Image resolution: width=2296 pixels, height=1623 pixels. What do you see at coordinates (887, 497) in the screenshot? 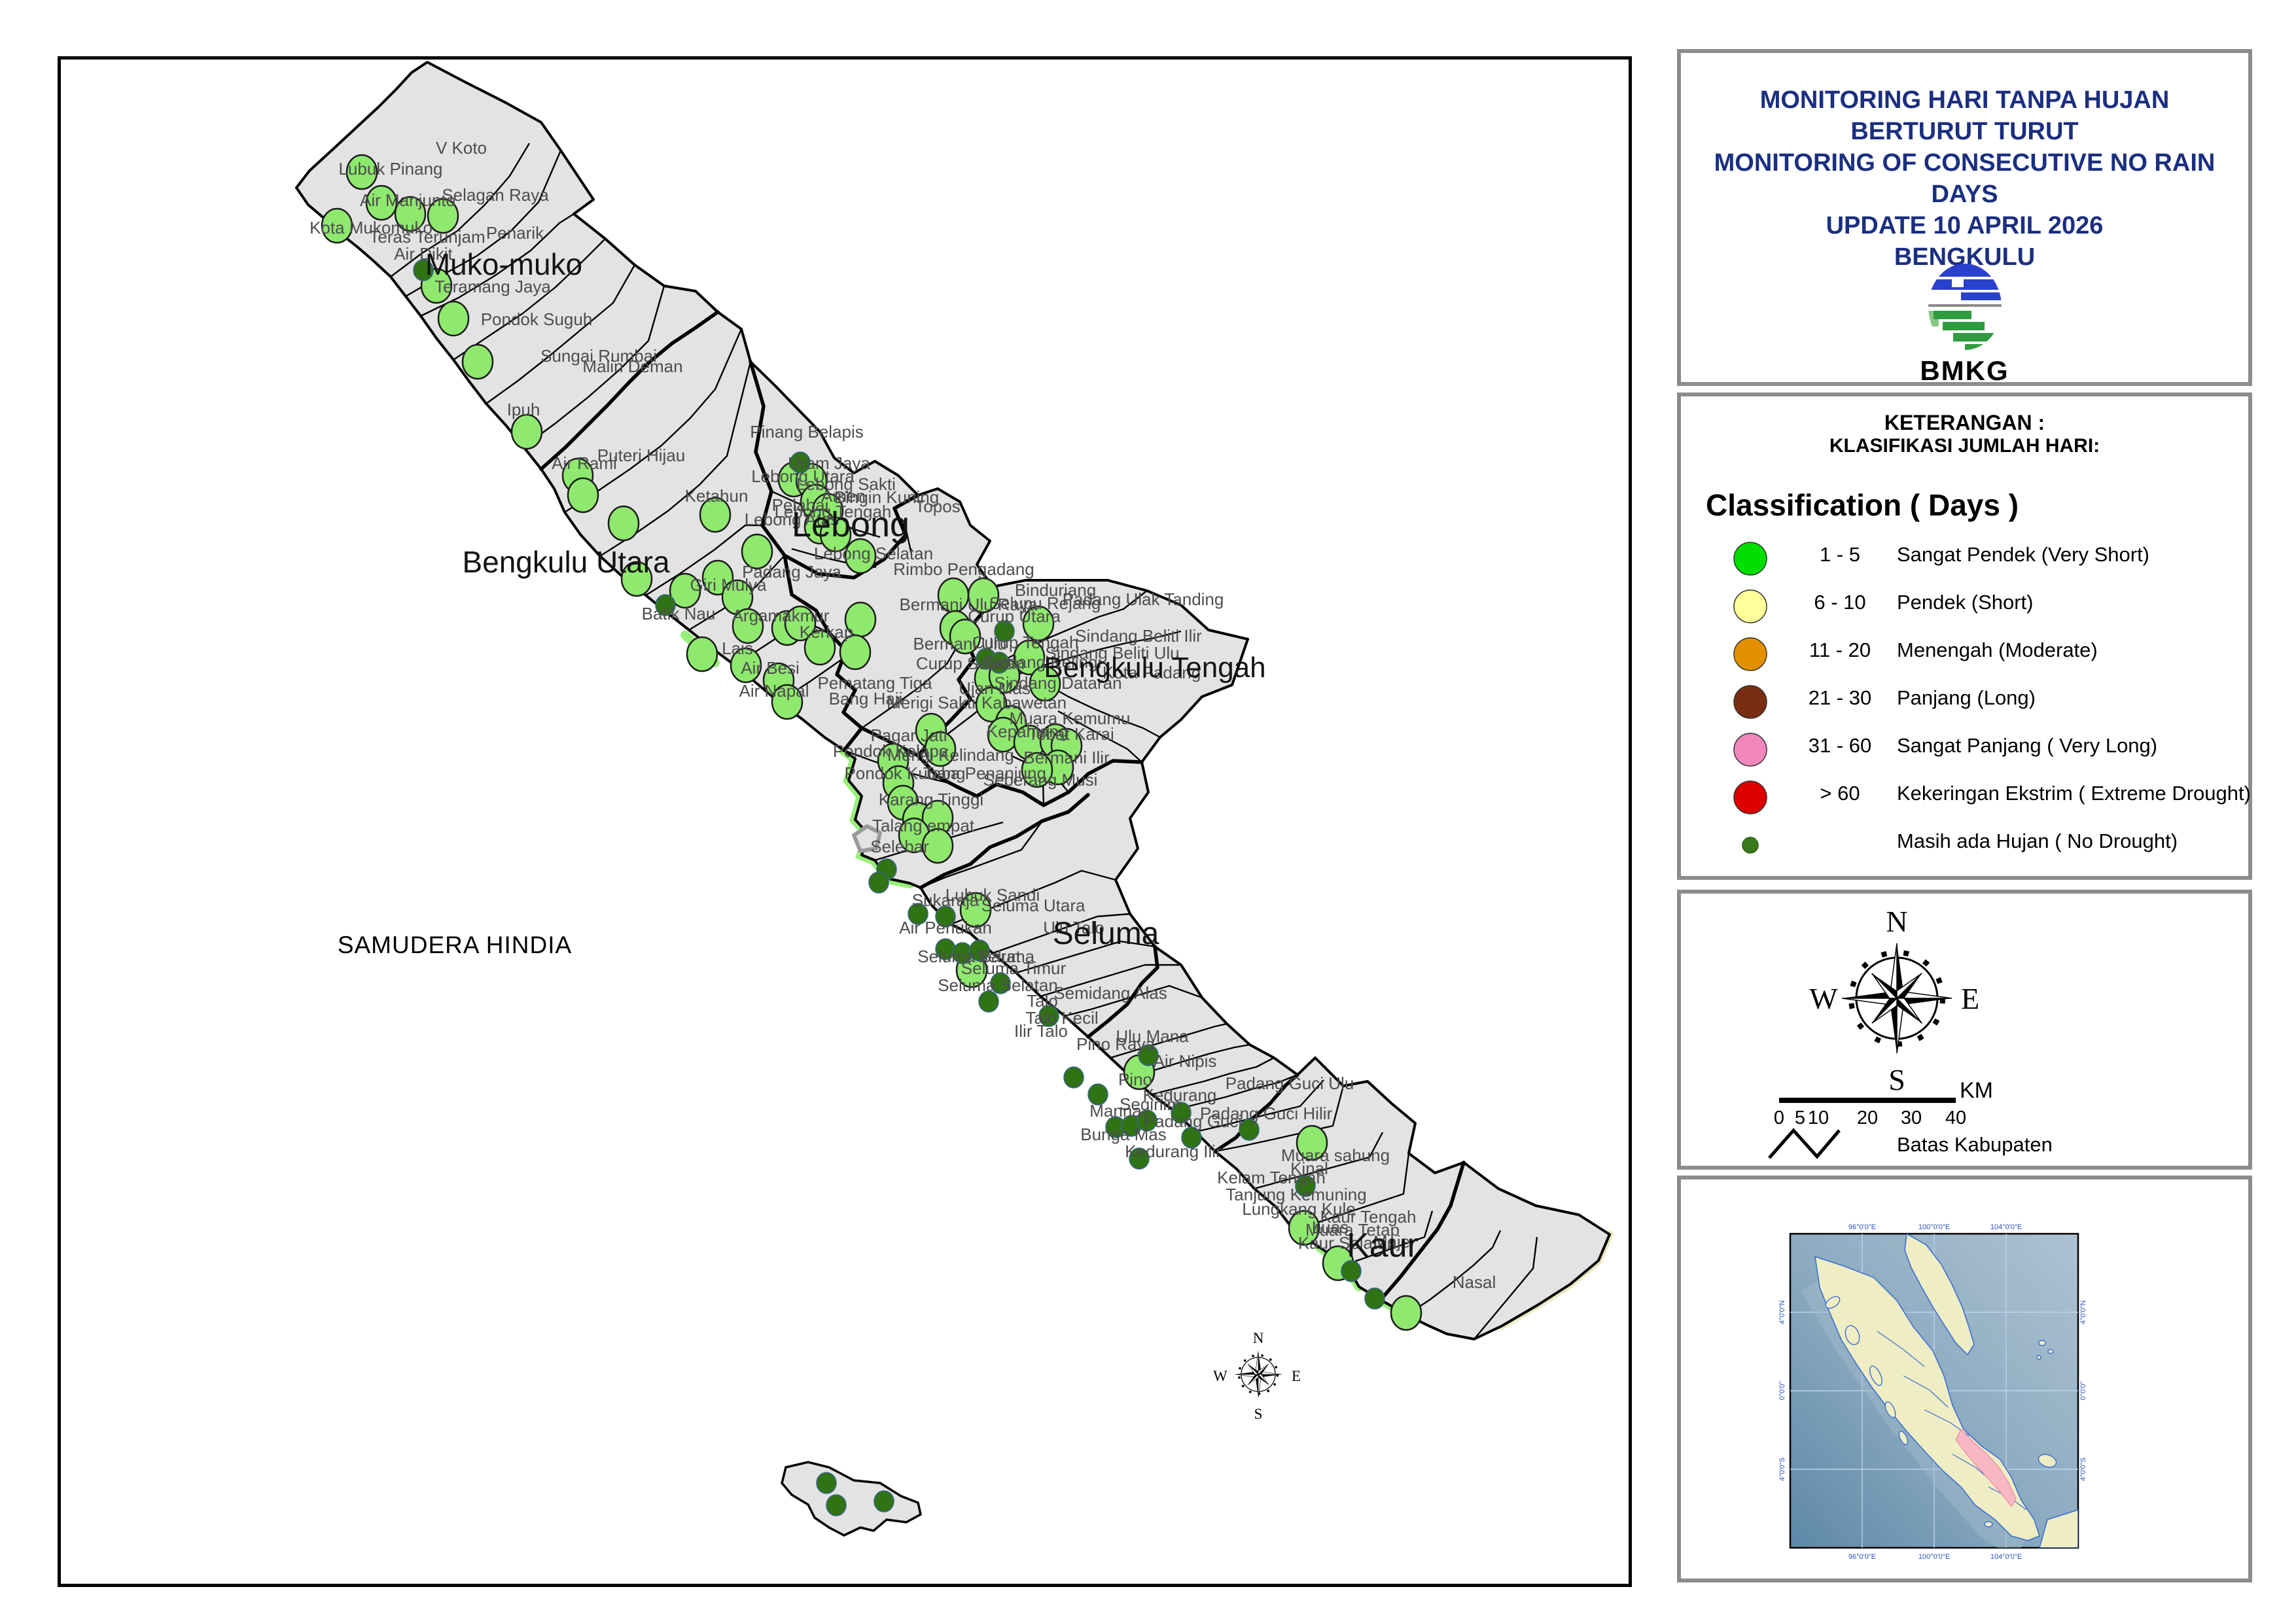
I see `subdistrict-label: Bingin Kuning` at bounding box center [887, 497].